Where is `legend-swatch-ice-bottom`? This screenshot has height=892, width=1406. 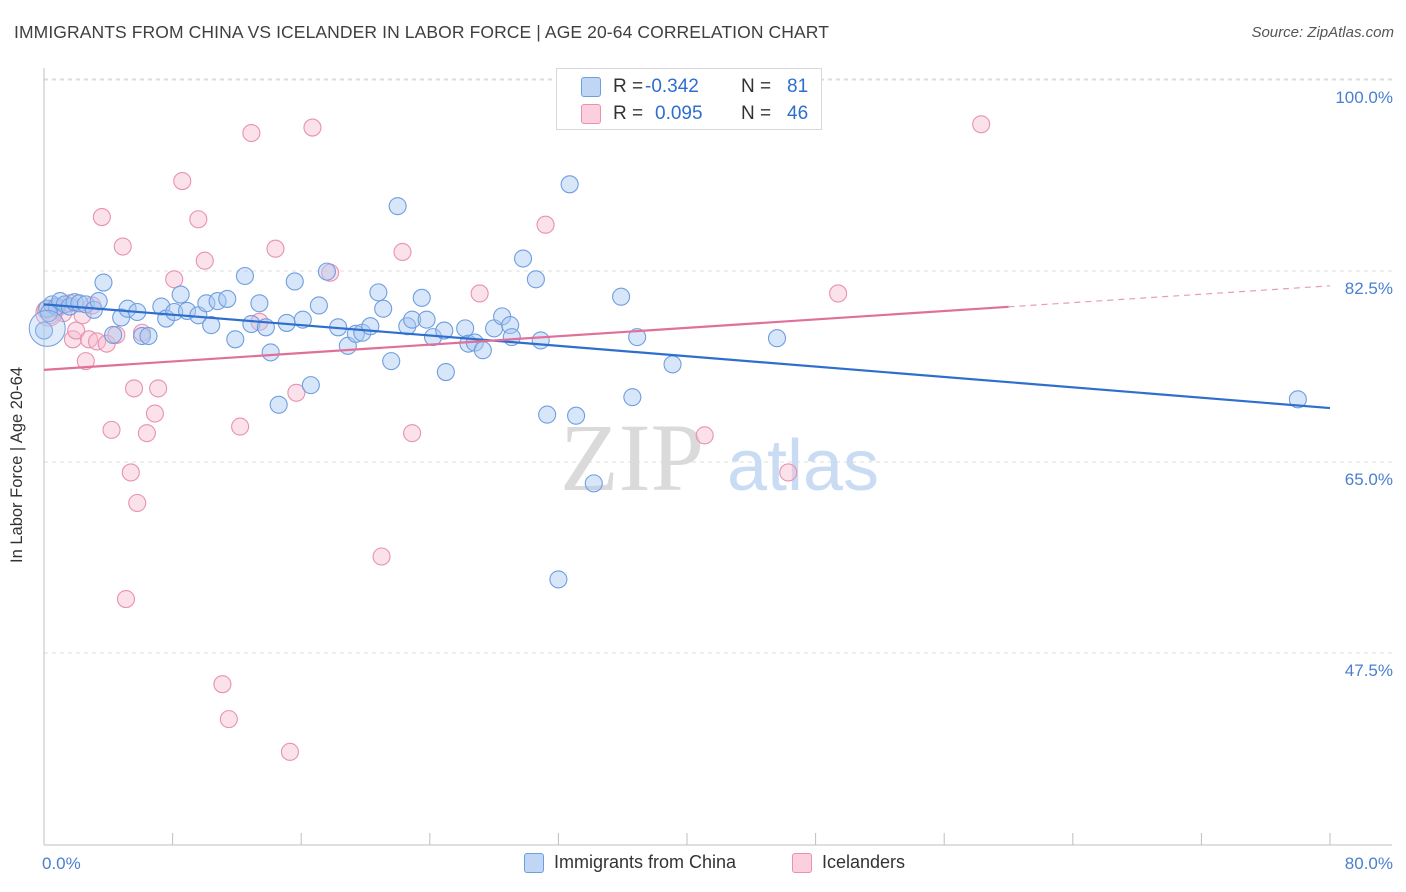 legend-swatch-ice-bottom is located at coordinates (802, 862).